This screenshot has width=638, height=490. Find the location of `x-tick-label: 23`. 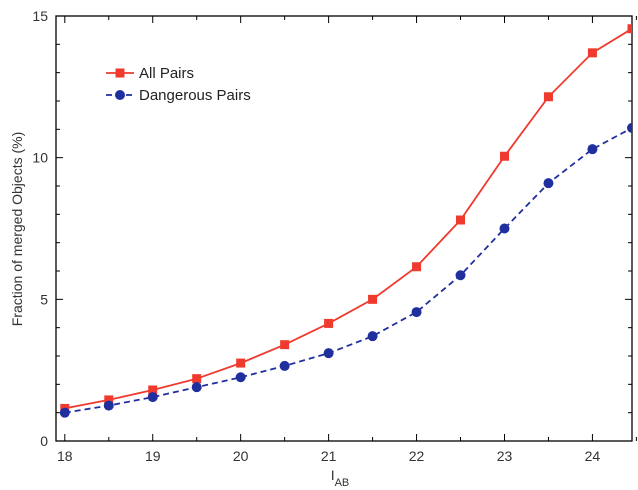

x-tick-label: 23 is located at coordinates (505, 456).